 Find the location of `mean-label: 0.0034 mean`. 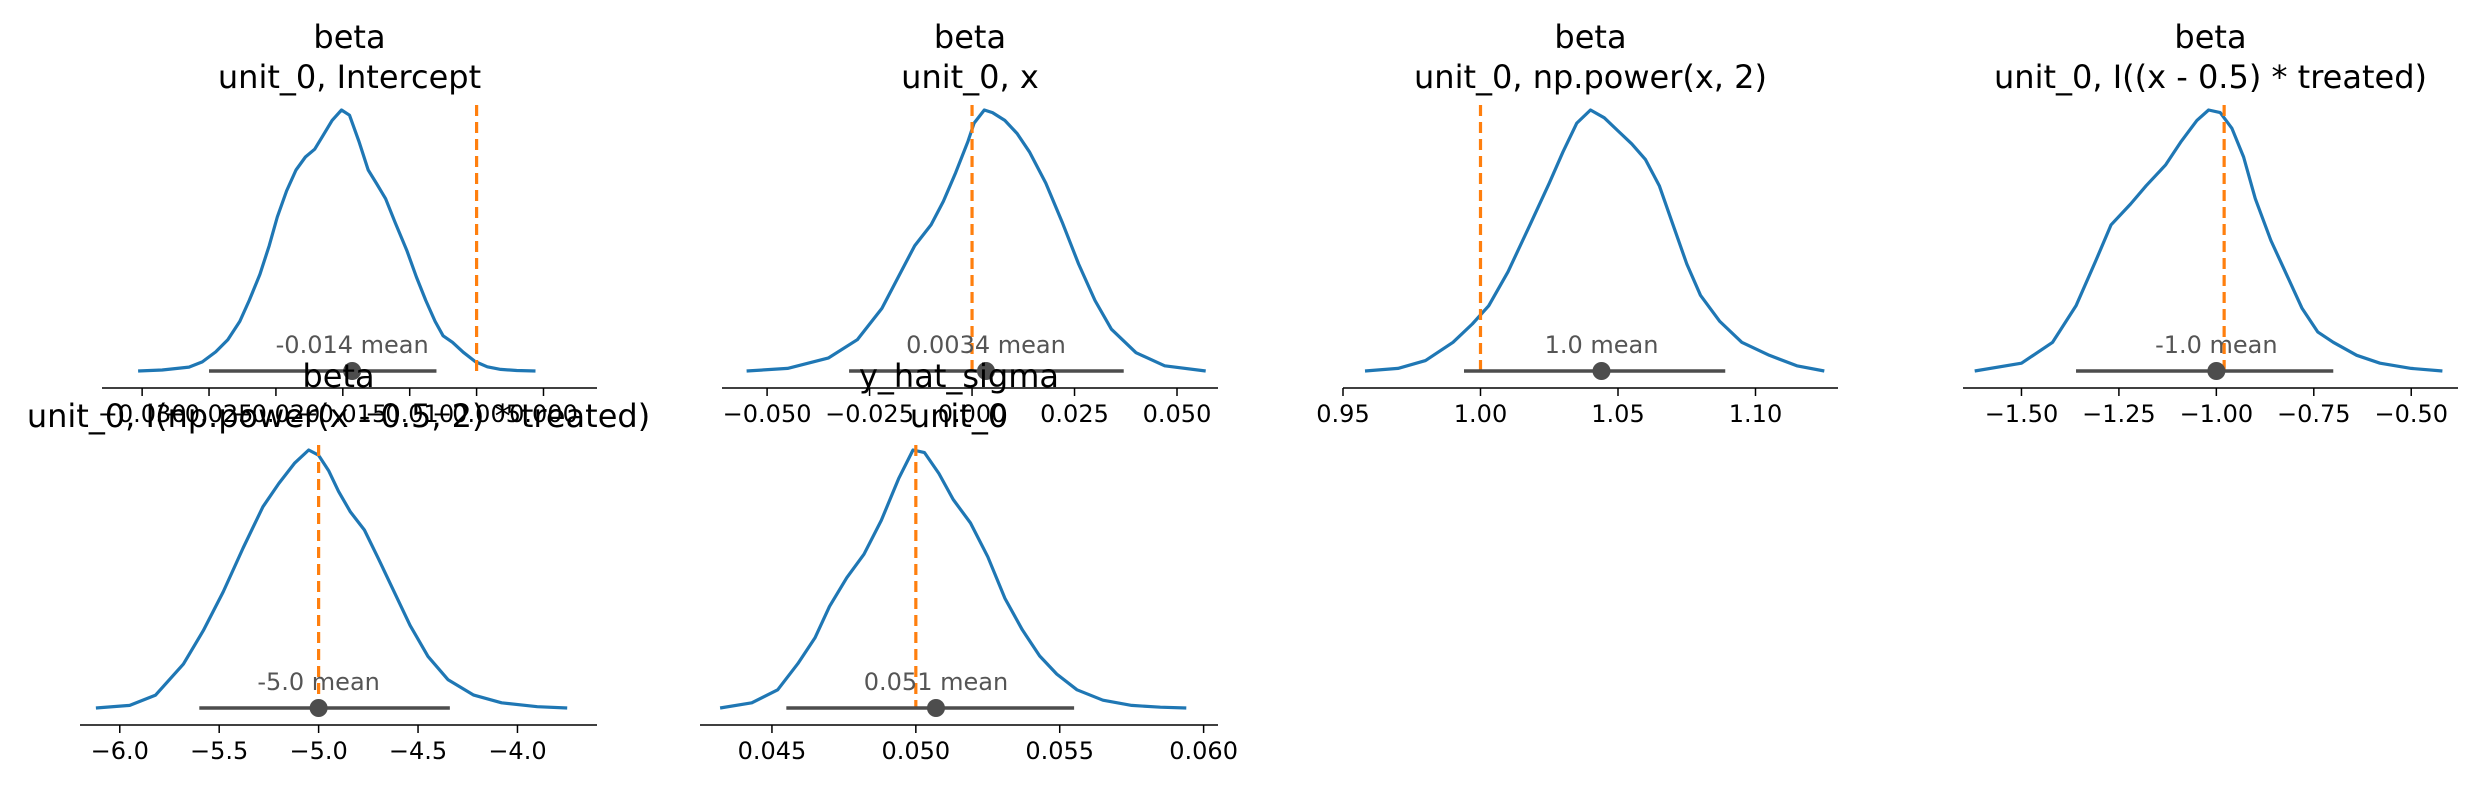

mean-label: 0.0034 mean is located at coordinates (986, 345).